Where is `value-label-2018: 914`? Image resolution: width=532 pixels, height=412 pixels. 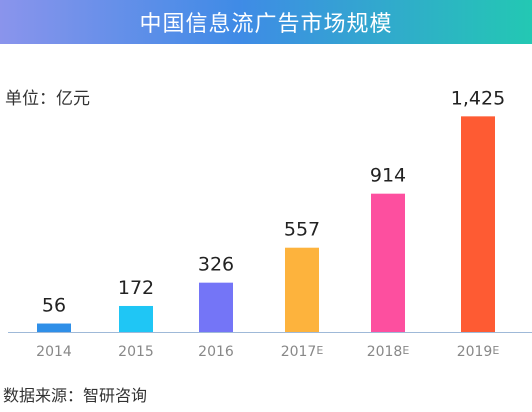
value-label-2018: 914 is located at coordinates (388, 176).